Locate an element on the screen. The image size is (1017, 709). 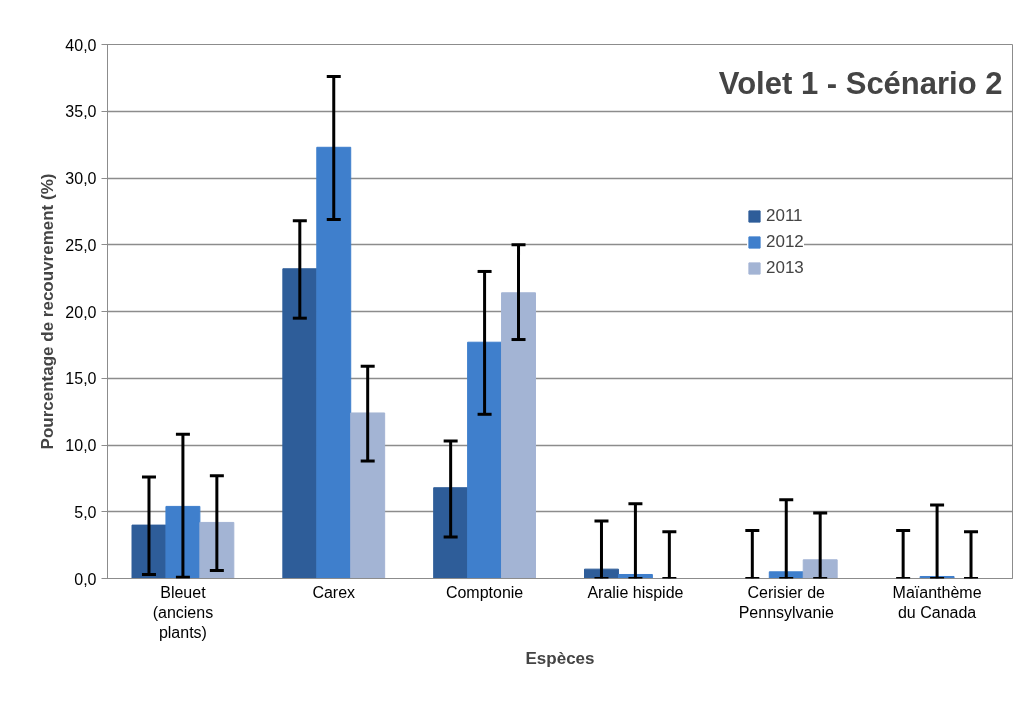
y-tick-label: 25,0 is located at coordinates (81, 245).